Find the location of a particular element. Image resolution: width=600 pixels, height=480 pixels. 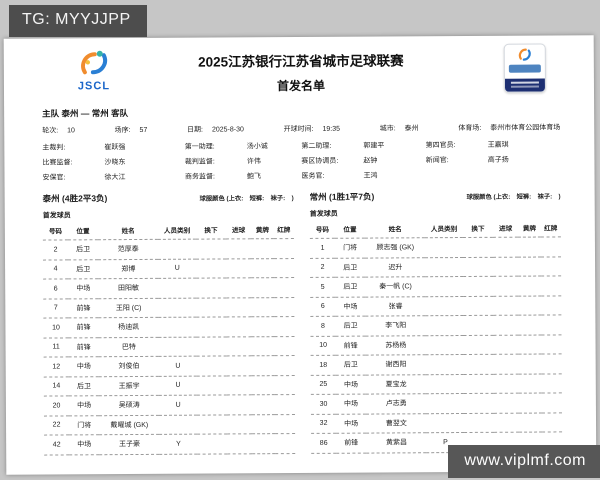

table-row: 4 后卫 郑博 U is located at coordinates (169, 269).